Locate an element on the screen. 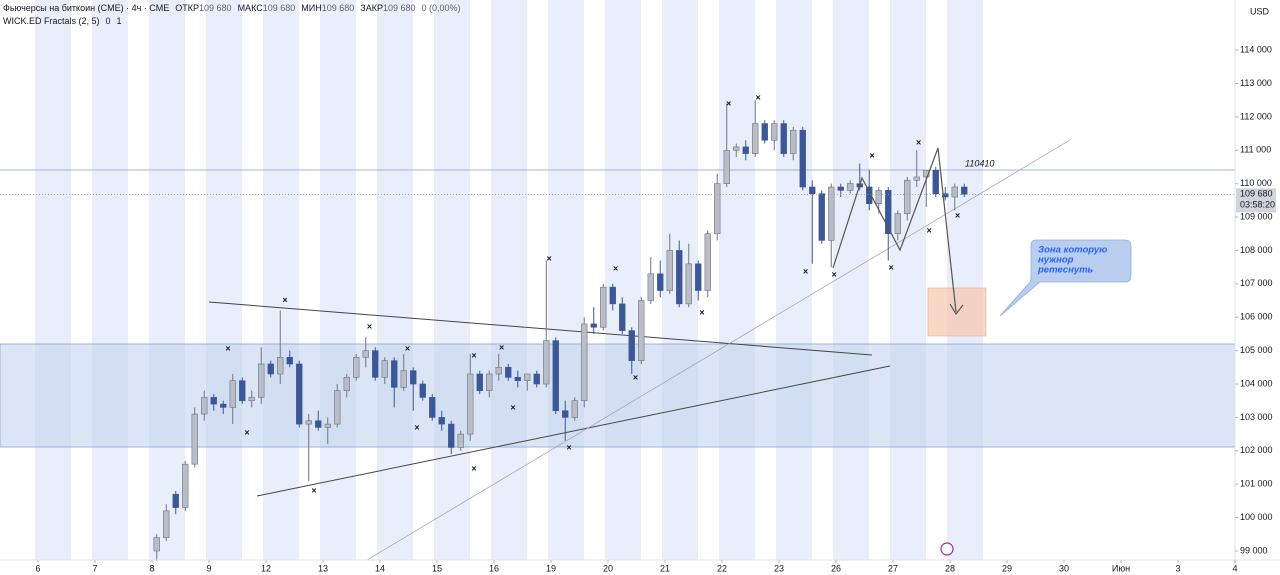 The width and height of the screenshot is (1280, 575). y-tick-label: 107 000 is located at coordinates (1256, 283).